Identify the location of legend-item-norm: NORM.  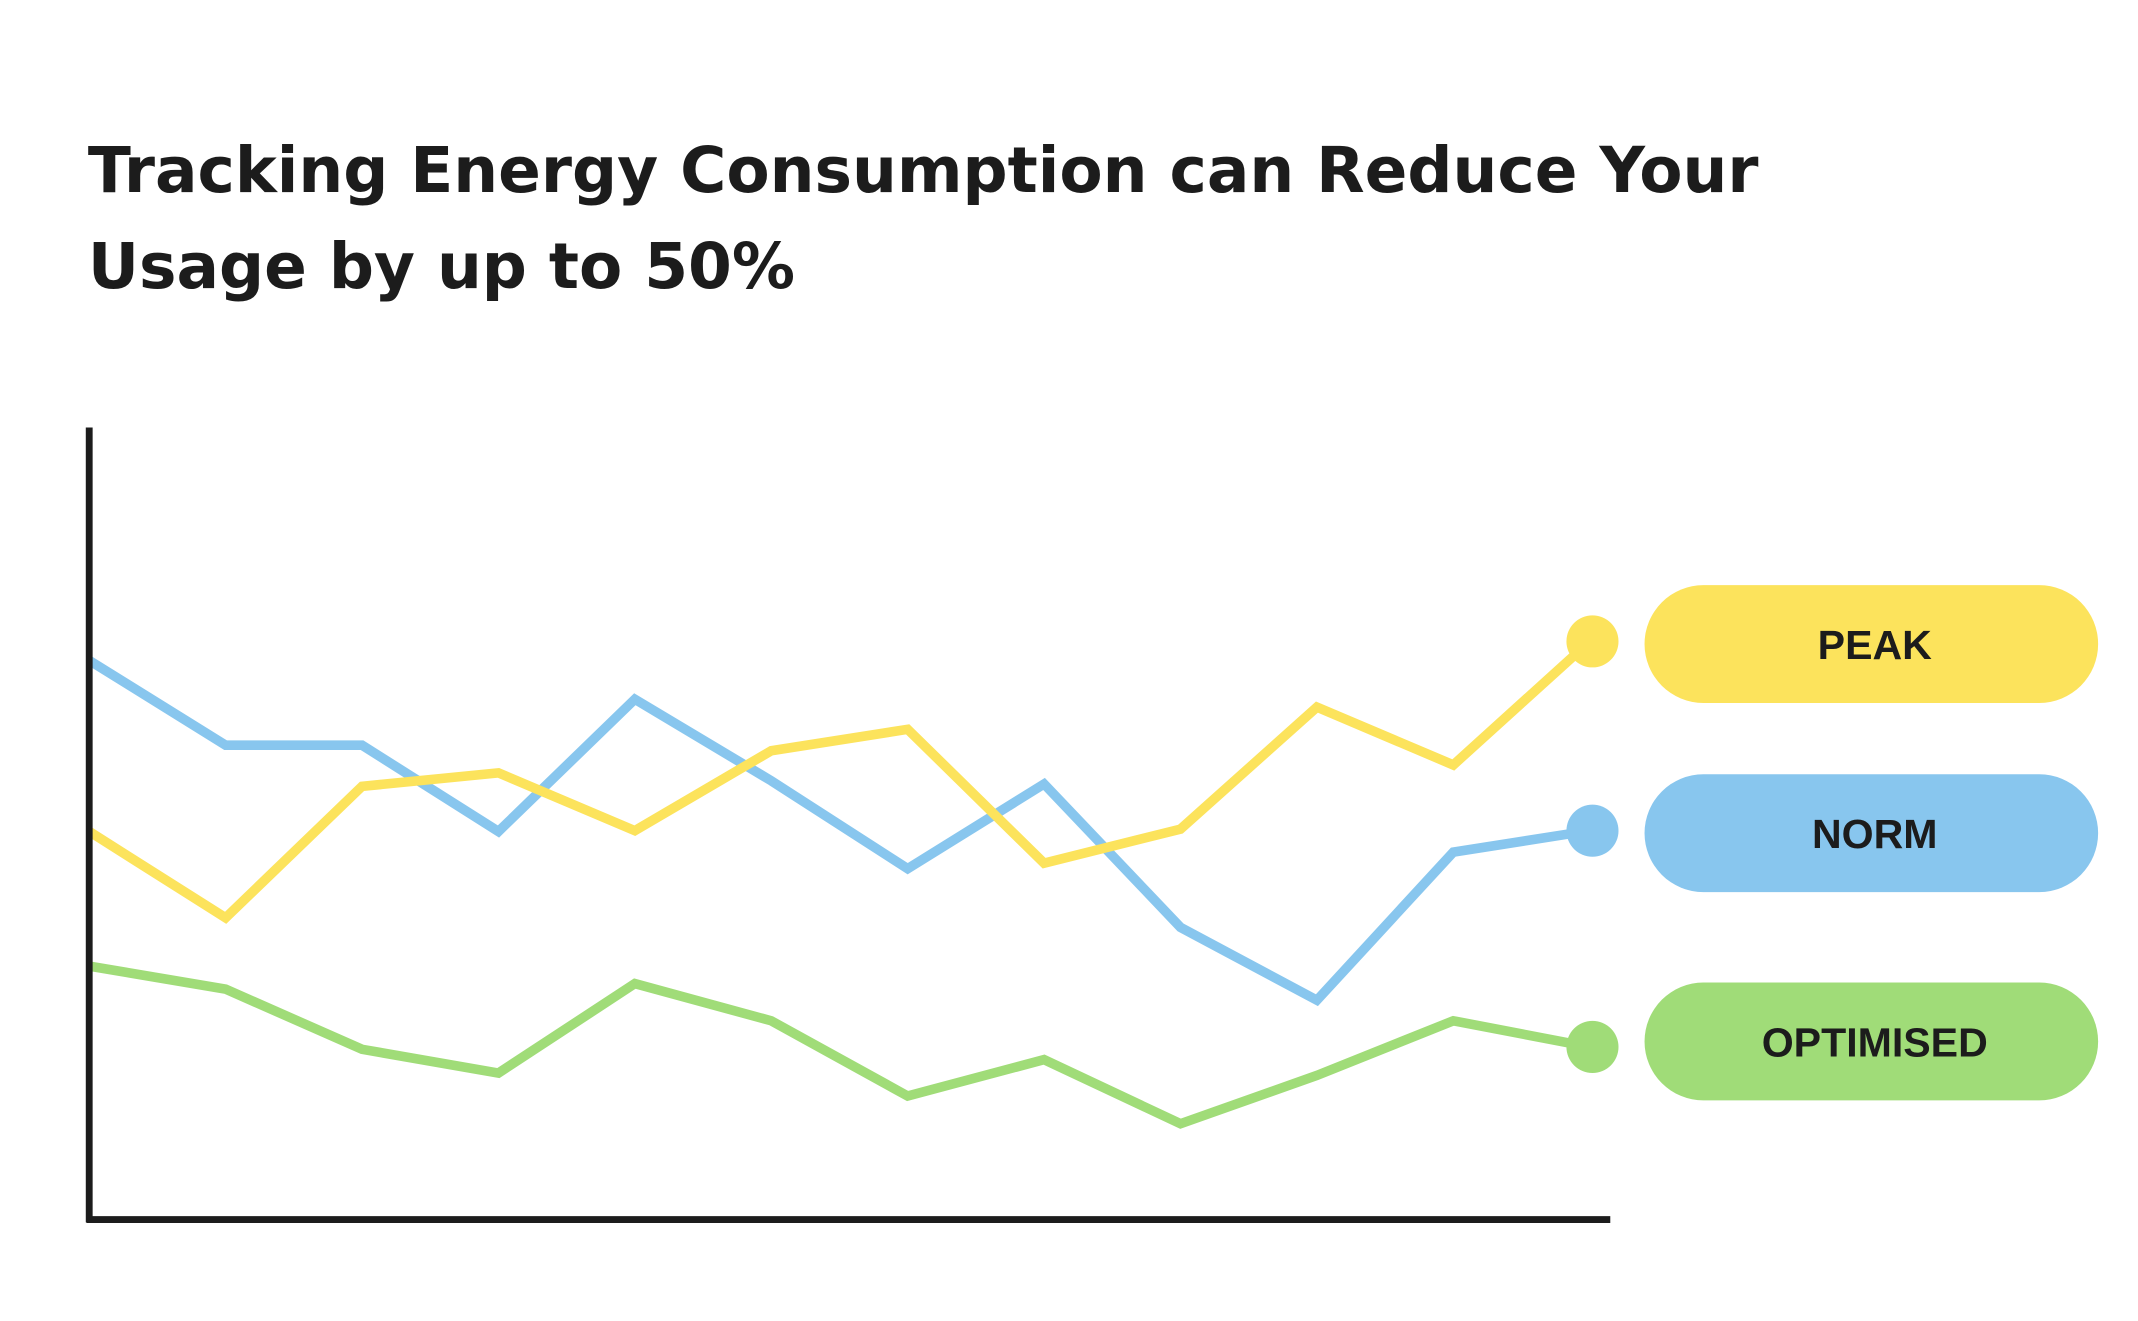
(1871, 833).